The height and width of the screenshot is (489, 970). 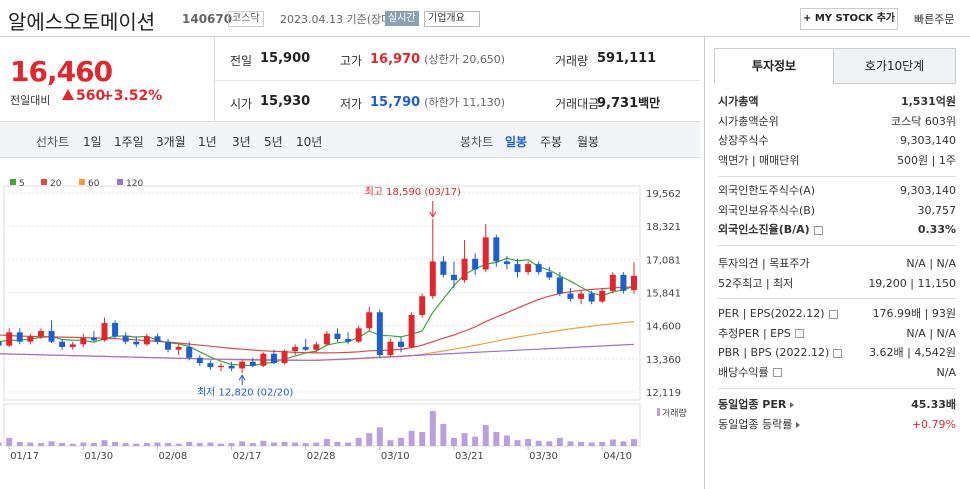 What do you see at coordinates (134, 184) in the screenshot?
I see `legend-label: 120` at bounding box center [134, 184].